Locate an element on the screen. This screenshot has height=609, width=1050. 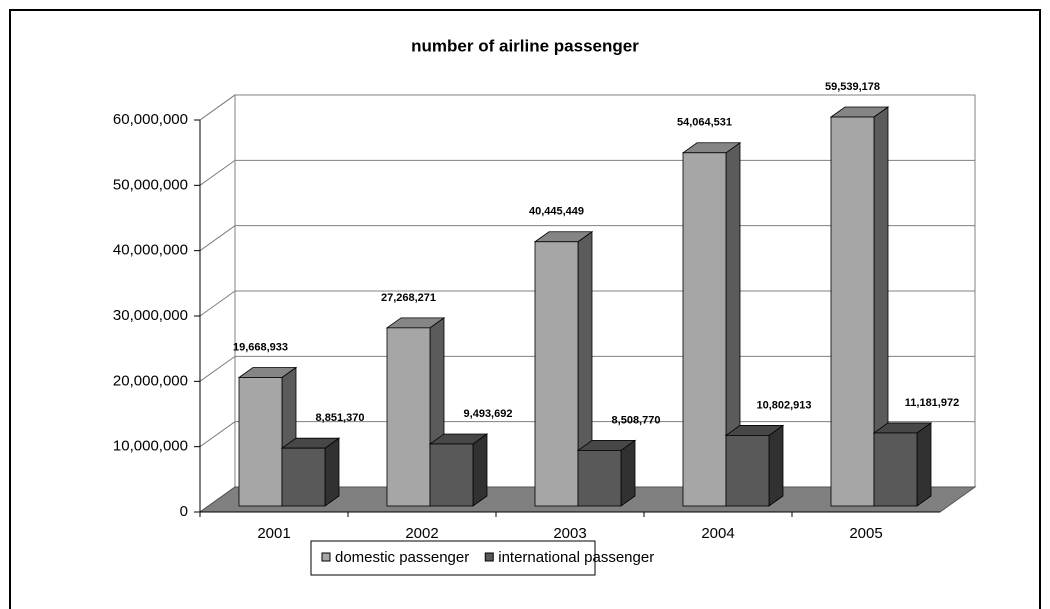
legend-label: domestic passenger is located at coordinates (402, 557).